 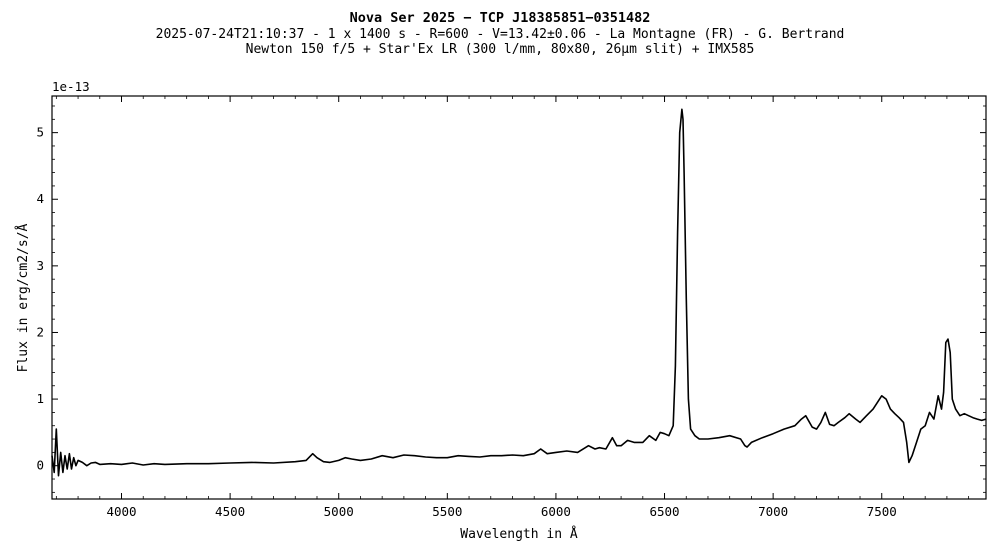 What do you see at coordinates (664, 511) in the screenshot?
I see `x-tick-label: 6500` at bounding box center [664, 511].